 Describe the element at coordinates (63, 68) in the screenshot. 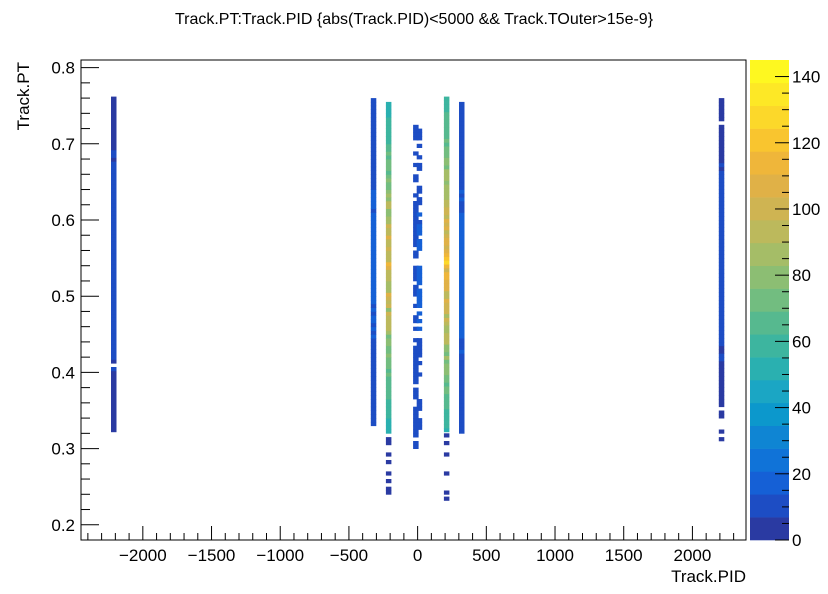

I see `y-tick-label: 0.8` at that location.